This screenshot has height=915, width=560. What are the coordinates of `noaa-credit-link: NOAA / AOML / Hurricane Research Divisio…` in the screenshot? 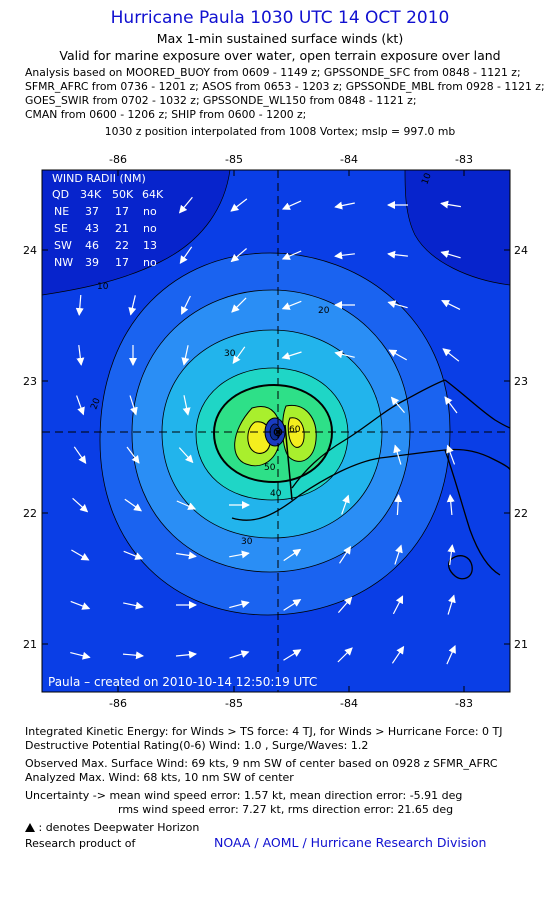 It's located at (350, 842).